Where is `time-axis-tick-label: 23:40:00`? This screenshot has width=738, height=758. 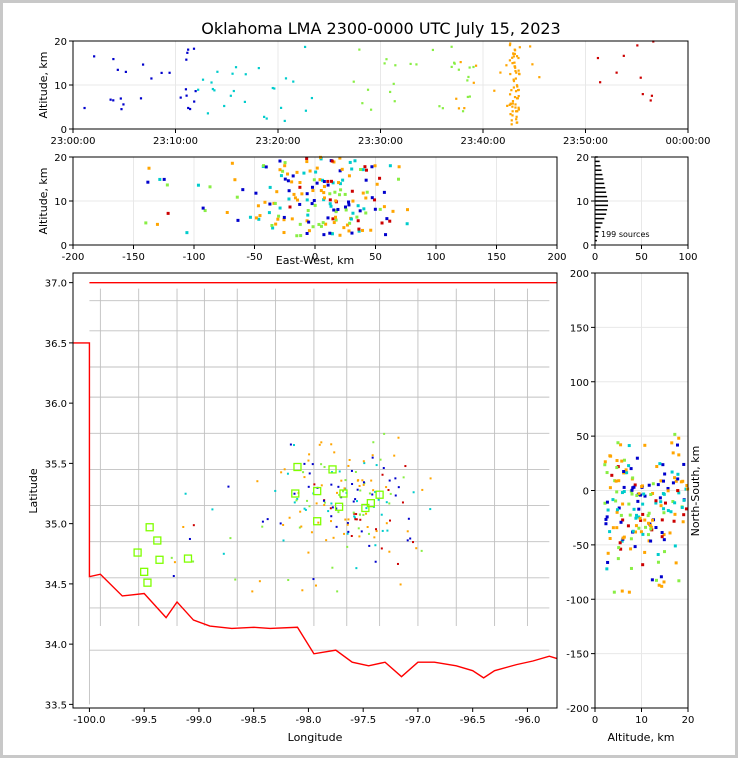 time-axis-tick-label: 23:40:00 is located at coordinates (483, 141).